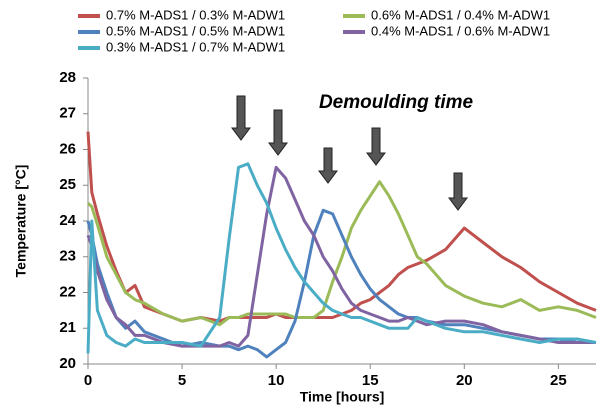 The image size is (601, 412). I want to click on y-tick-label: 26, so click(67, 148).